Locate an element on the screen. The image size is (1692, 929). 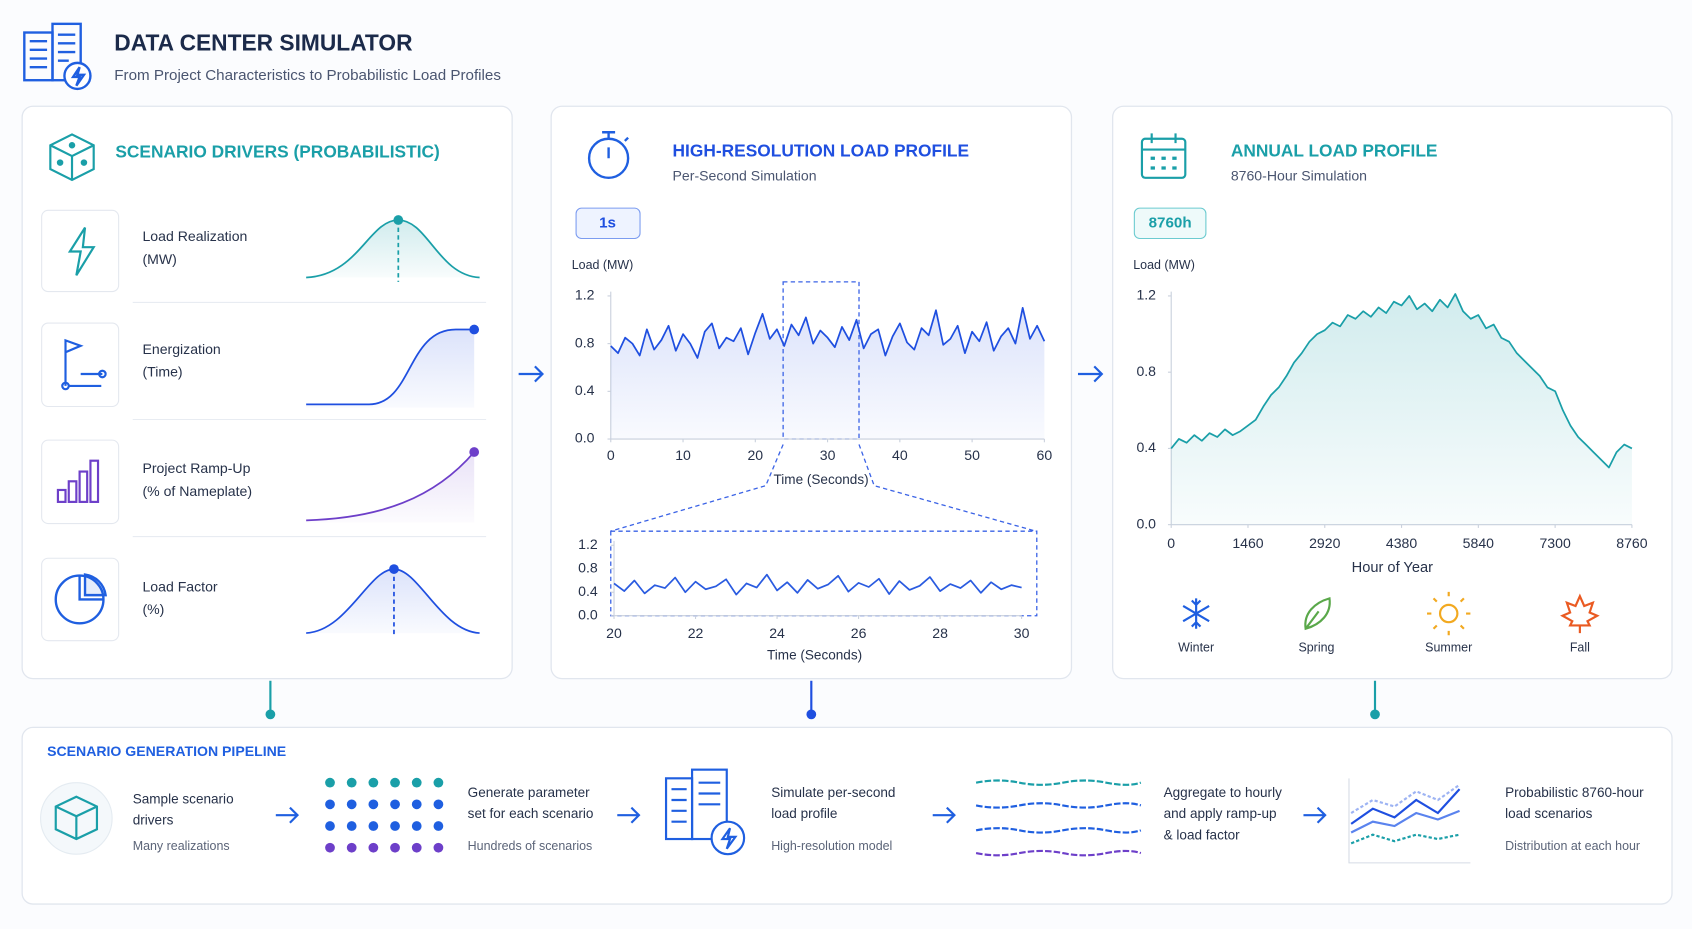
x-tick-label: 10 is located at coordinates (683, 455).